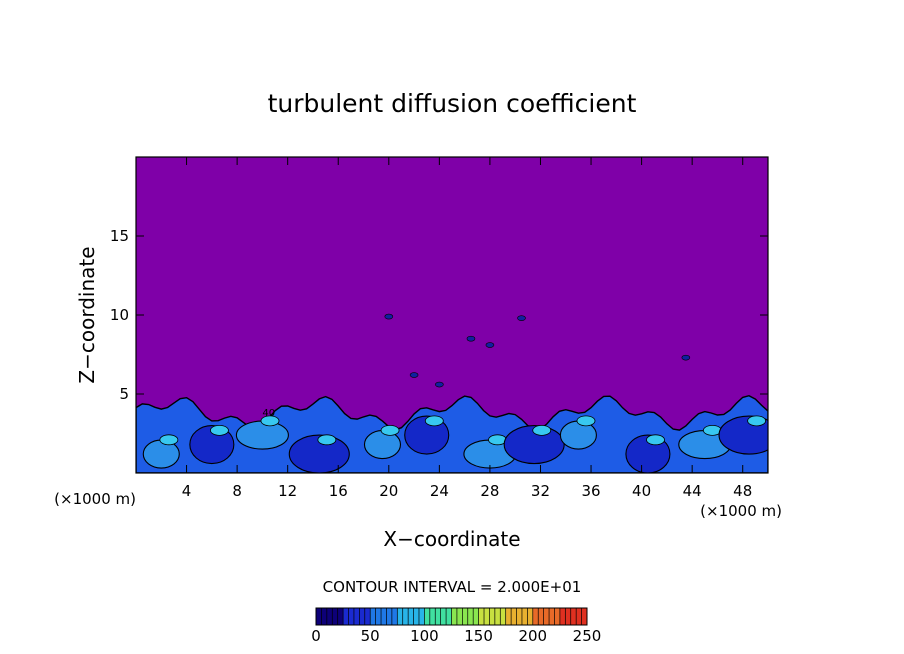 The width and height of the screenshot is (904, 654). Describe the element at coordinates (95, 499) in the screenshot. I see `x-units-left: (×1000 m)` at that location.